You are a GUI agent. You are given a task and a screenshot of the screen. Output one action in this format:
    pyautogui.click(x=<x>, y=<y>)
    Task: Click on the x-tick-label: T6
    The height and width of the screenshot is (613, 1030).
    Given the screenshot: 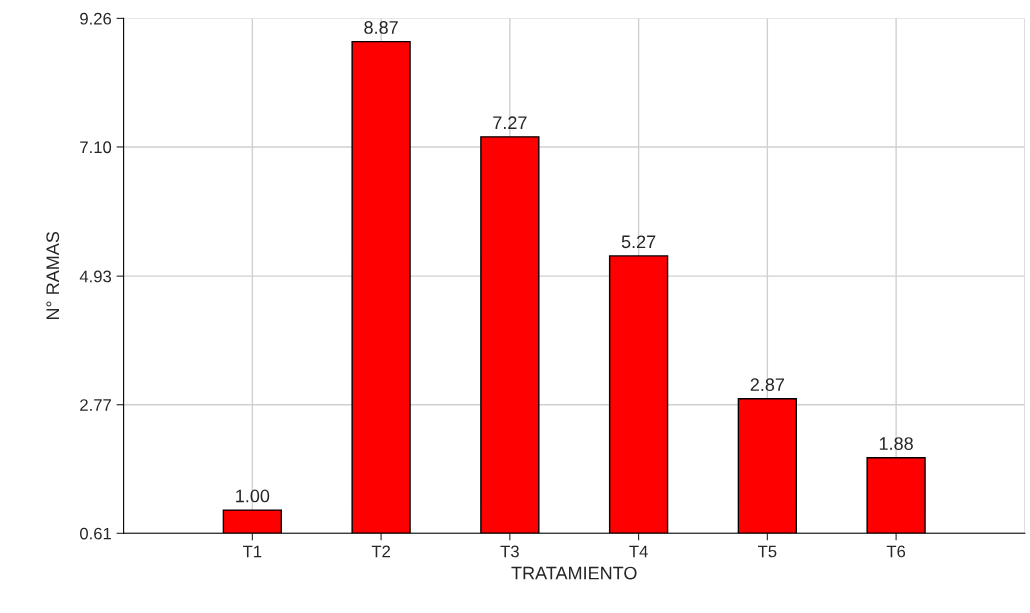 What is the action you would take?
    pyautogui.click(x=896, y=551)
    